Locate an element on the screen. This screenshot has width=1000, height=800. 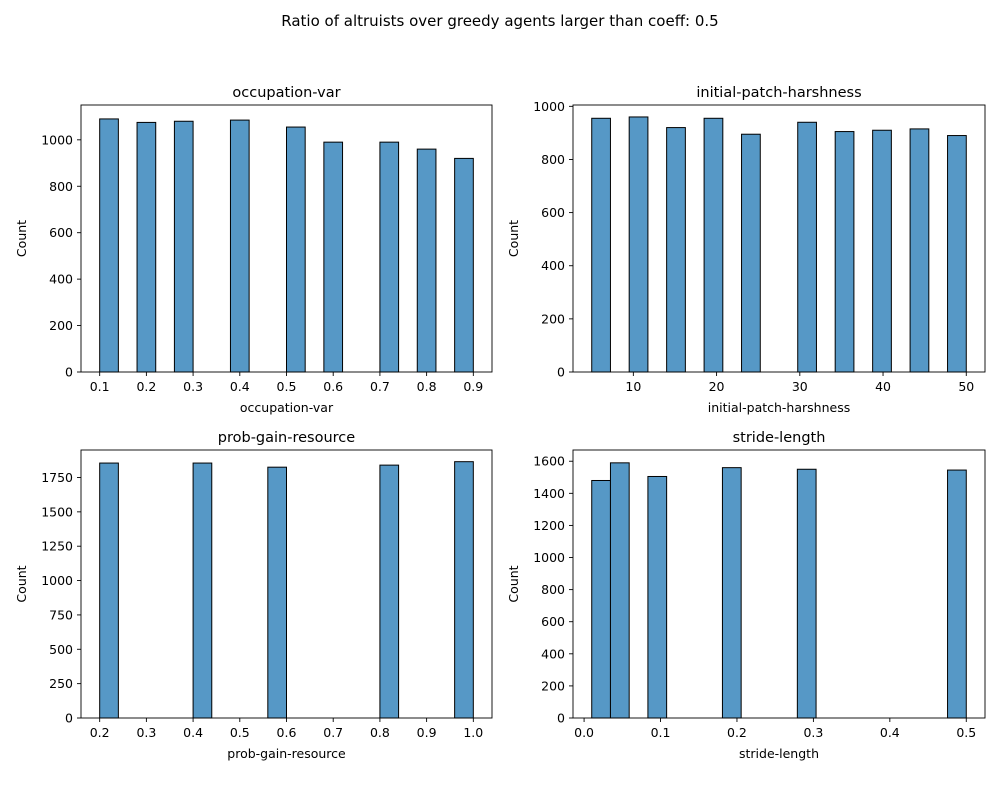
y-tick-label: 1200 is located at coordinates (549, 525).